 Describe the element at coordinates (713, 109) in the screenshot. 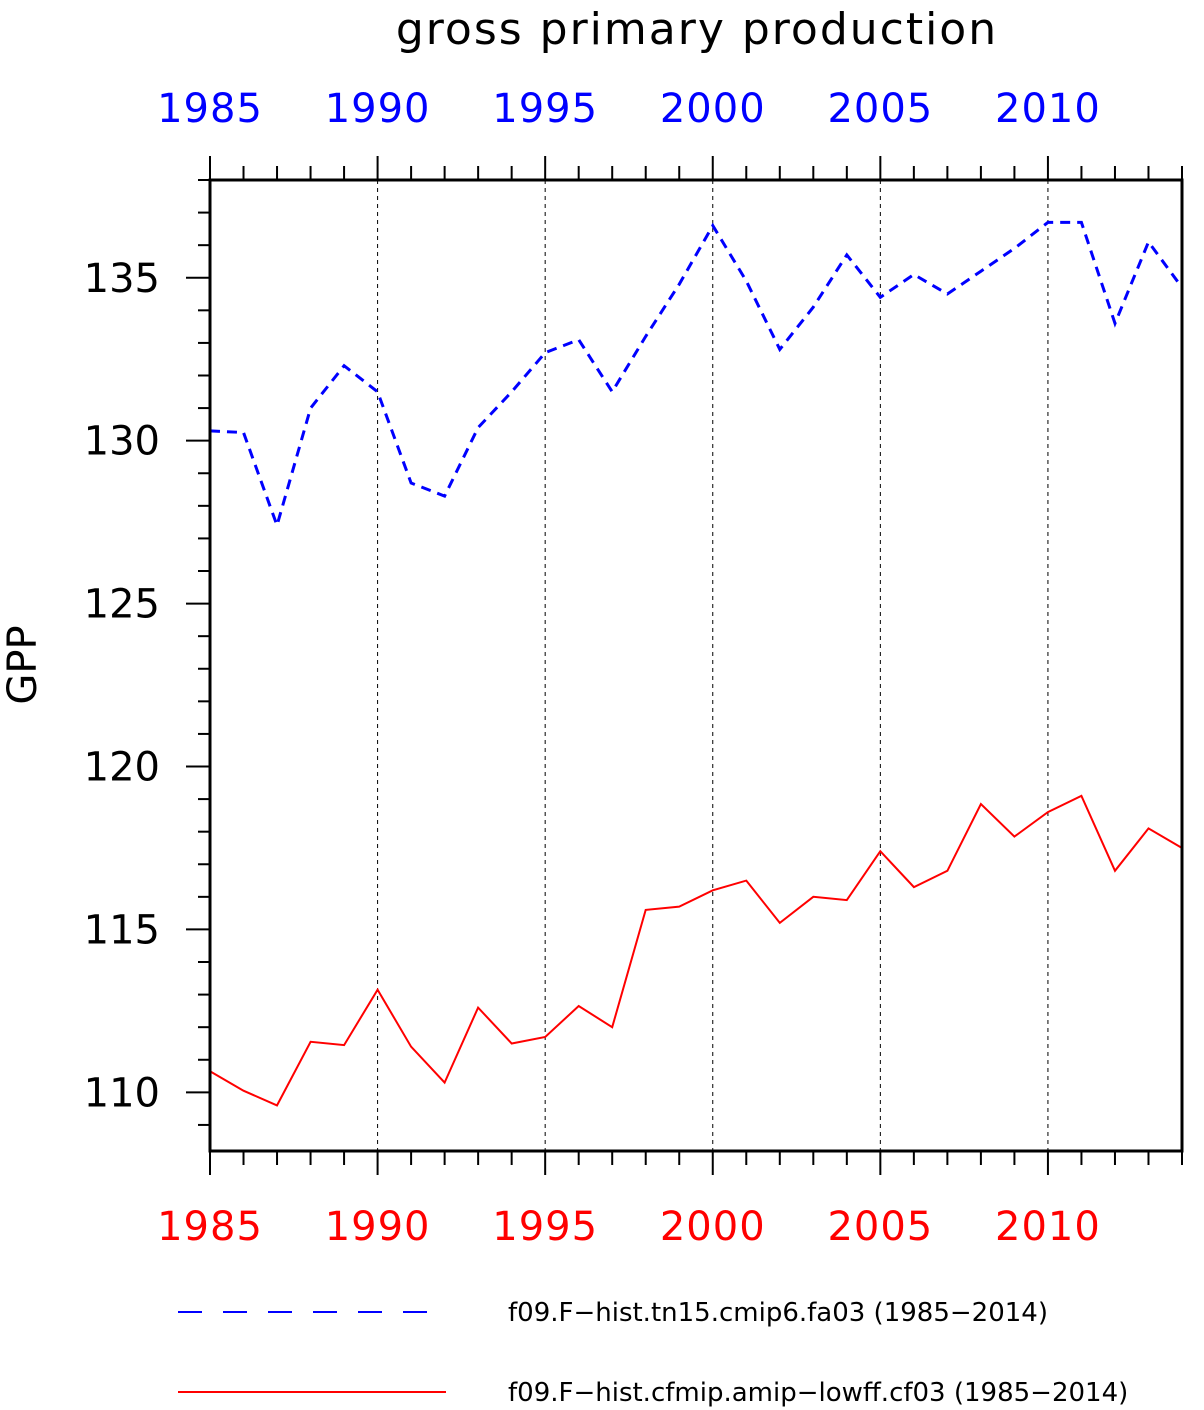

I see `top-x-tick-label-2000: 2000` at that location.